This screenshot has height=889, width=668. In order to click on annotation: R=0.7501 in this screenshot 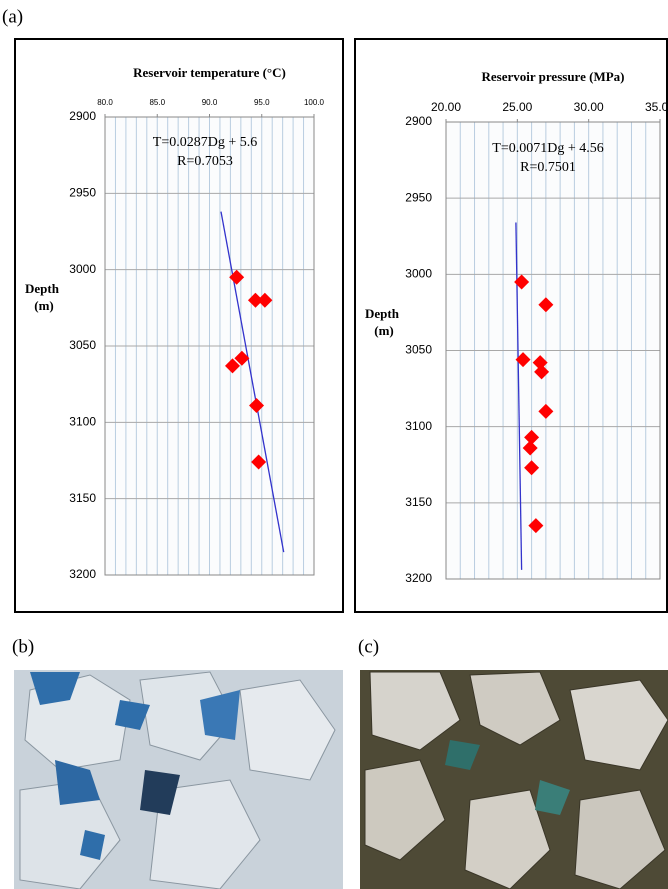, I will do `click(548, 167)`.